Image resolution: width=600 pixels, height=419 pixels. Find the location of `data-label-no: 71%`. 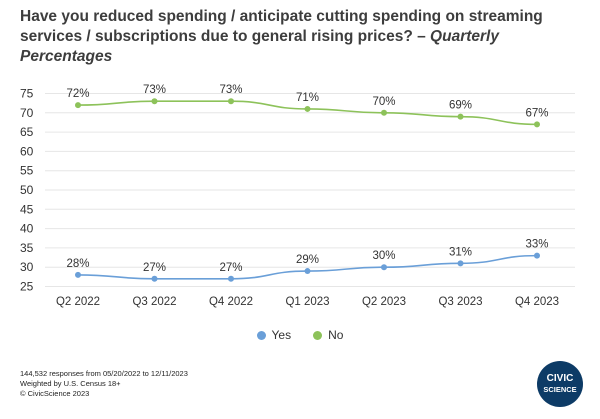

data-label-no: 71% is located at coordinates (307, 98).